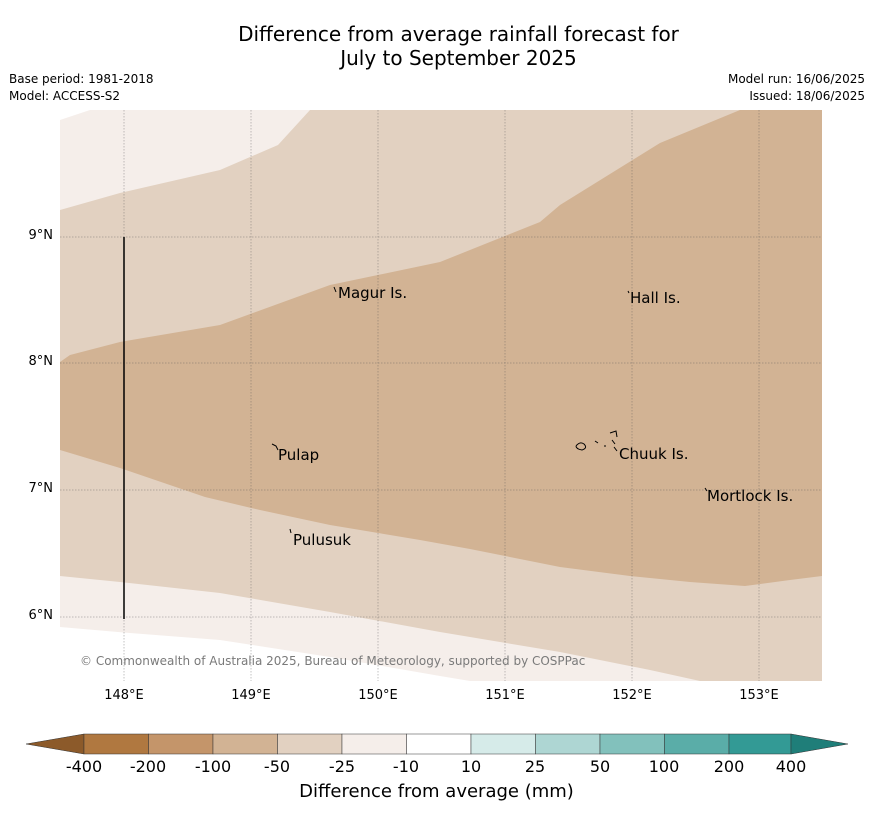 The width and height of the screenshot is (873, 816). Describe the element at coordinates (796, 79) in the screenshot. I see `model-run: Model run: 16/06/2025` at that location.